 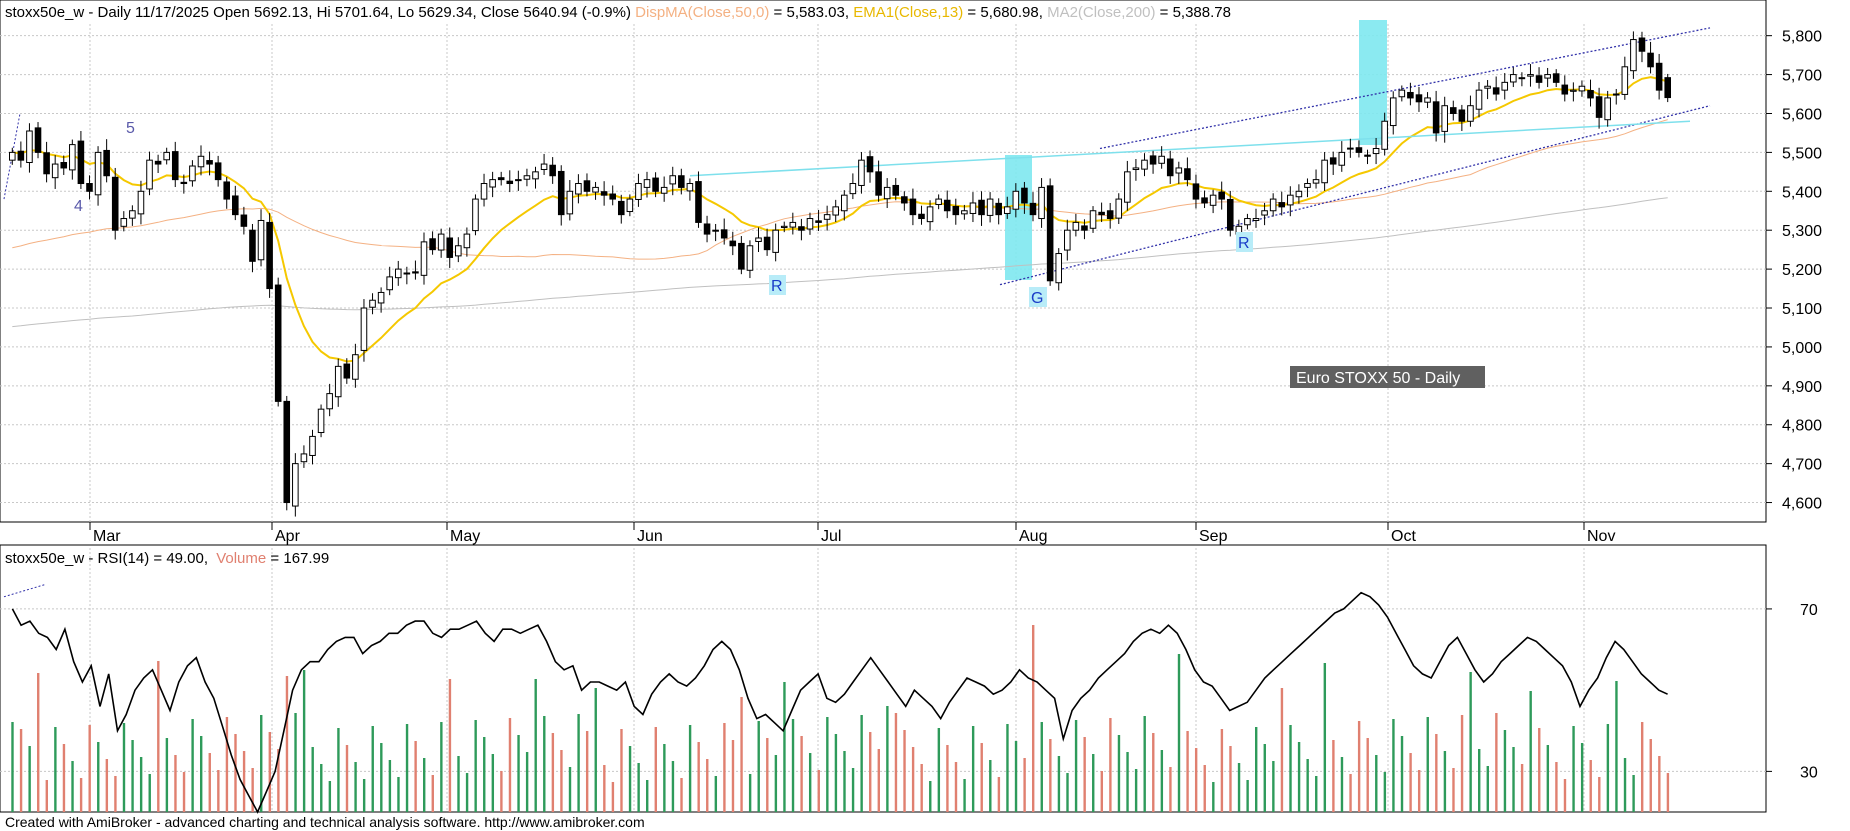 What do you see at coordinates (78, 206) in the screenshot?
I see `wave-label-4: 4` at bounding box center [78, 206].